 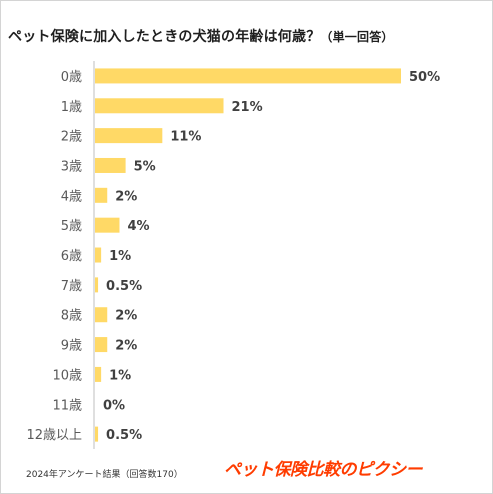 What do you see at coordinates (71, 77) in the screenshot?
I see `y-tick-label: 0歳` at bounding box center [71, 77].